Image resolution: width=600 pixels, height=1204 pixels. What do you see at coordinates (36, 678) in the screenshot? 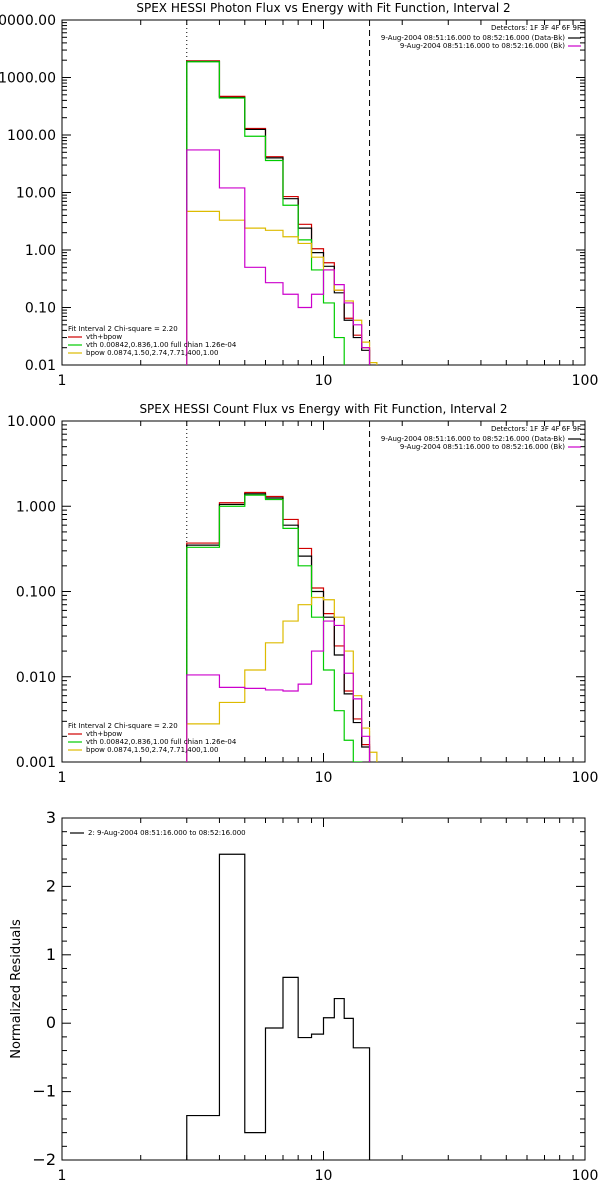
I see `y-tick-label: 0.010` at bounding box center [36, 678].